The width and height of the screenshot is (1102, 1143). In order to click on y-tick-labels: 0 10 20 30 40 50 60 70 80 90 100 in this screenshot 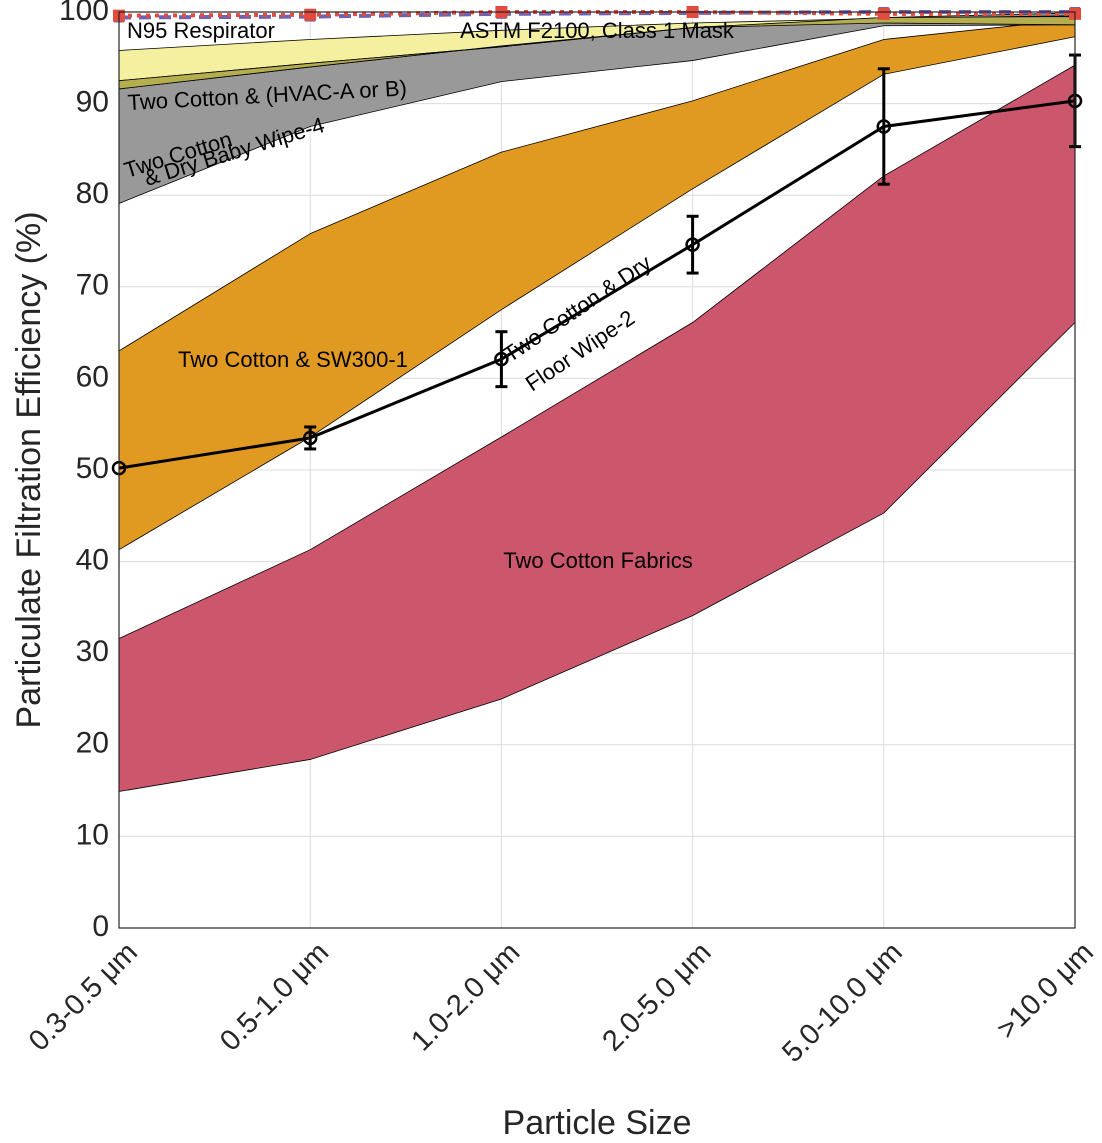, I will do `click(84, 471)`.